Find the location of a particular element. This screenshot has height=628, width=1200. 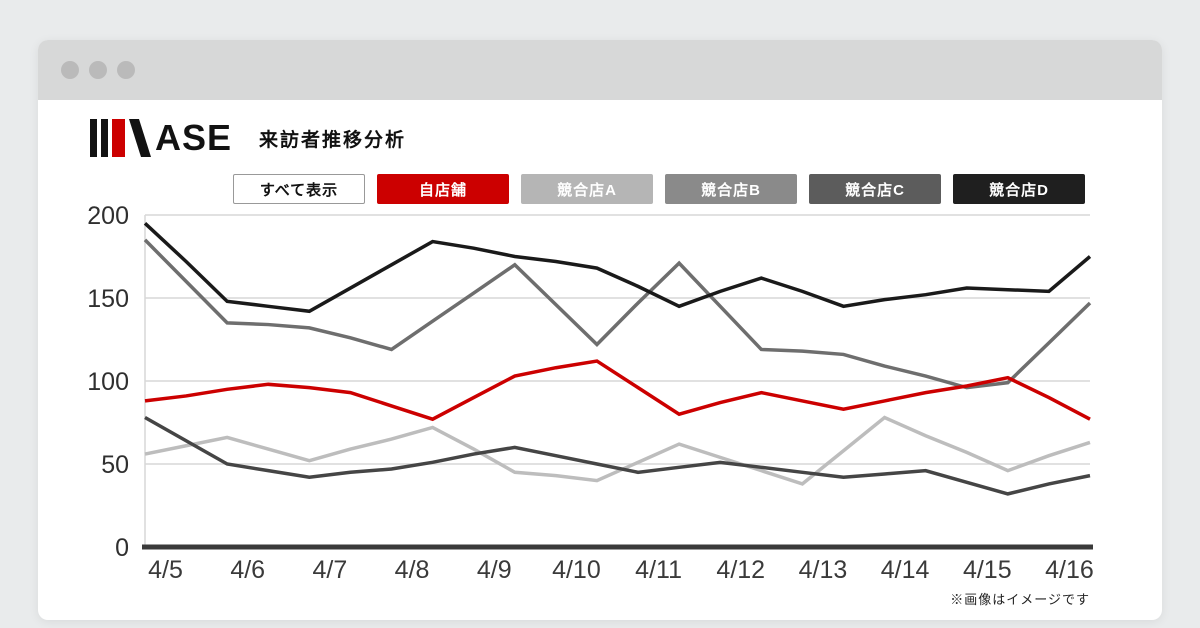

window-titlebar is located at coordinates (600, 70).